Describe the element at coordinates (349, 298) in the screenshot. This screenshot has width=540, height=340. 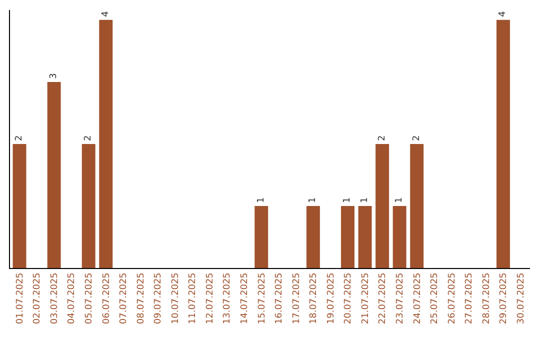
I see `x-tick-label: 20.07.2025` at that location.